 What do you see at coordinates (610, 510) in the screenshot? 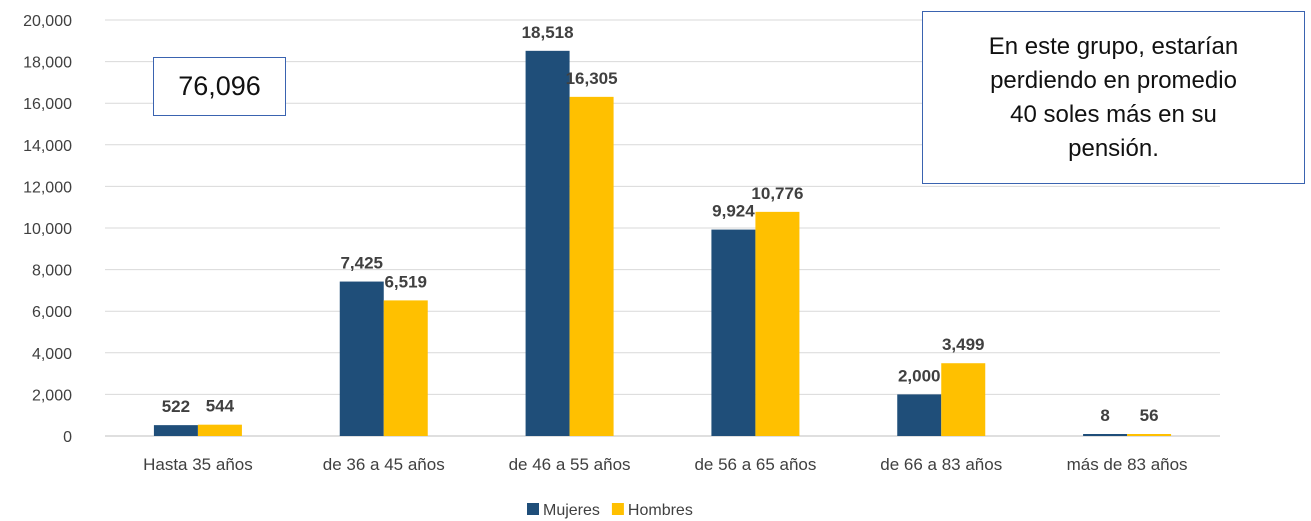
I see `legend: Mujeres Hombres` at bounding box center [610, 510].